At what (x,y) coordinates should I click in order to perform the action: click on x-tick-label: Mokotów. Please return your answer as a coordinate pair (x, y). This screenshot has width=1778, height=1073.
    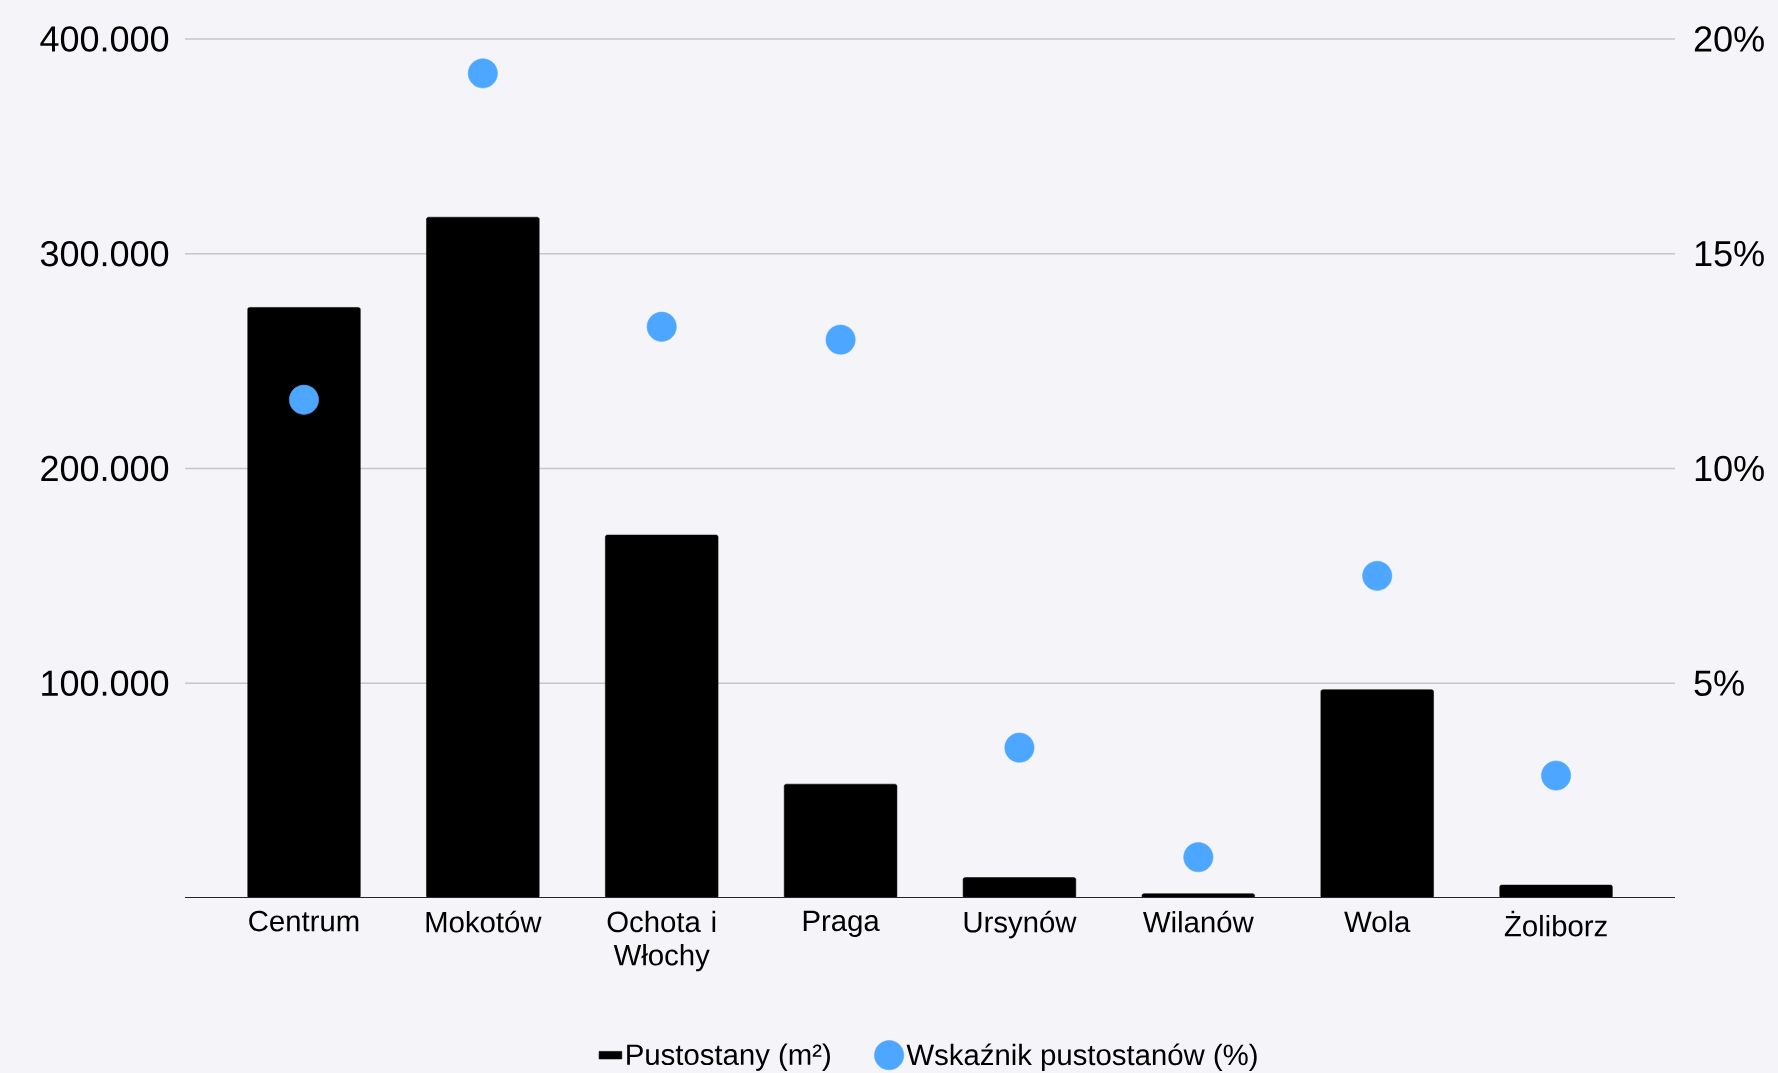
    Looking at the image, I should click on (484, 921).